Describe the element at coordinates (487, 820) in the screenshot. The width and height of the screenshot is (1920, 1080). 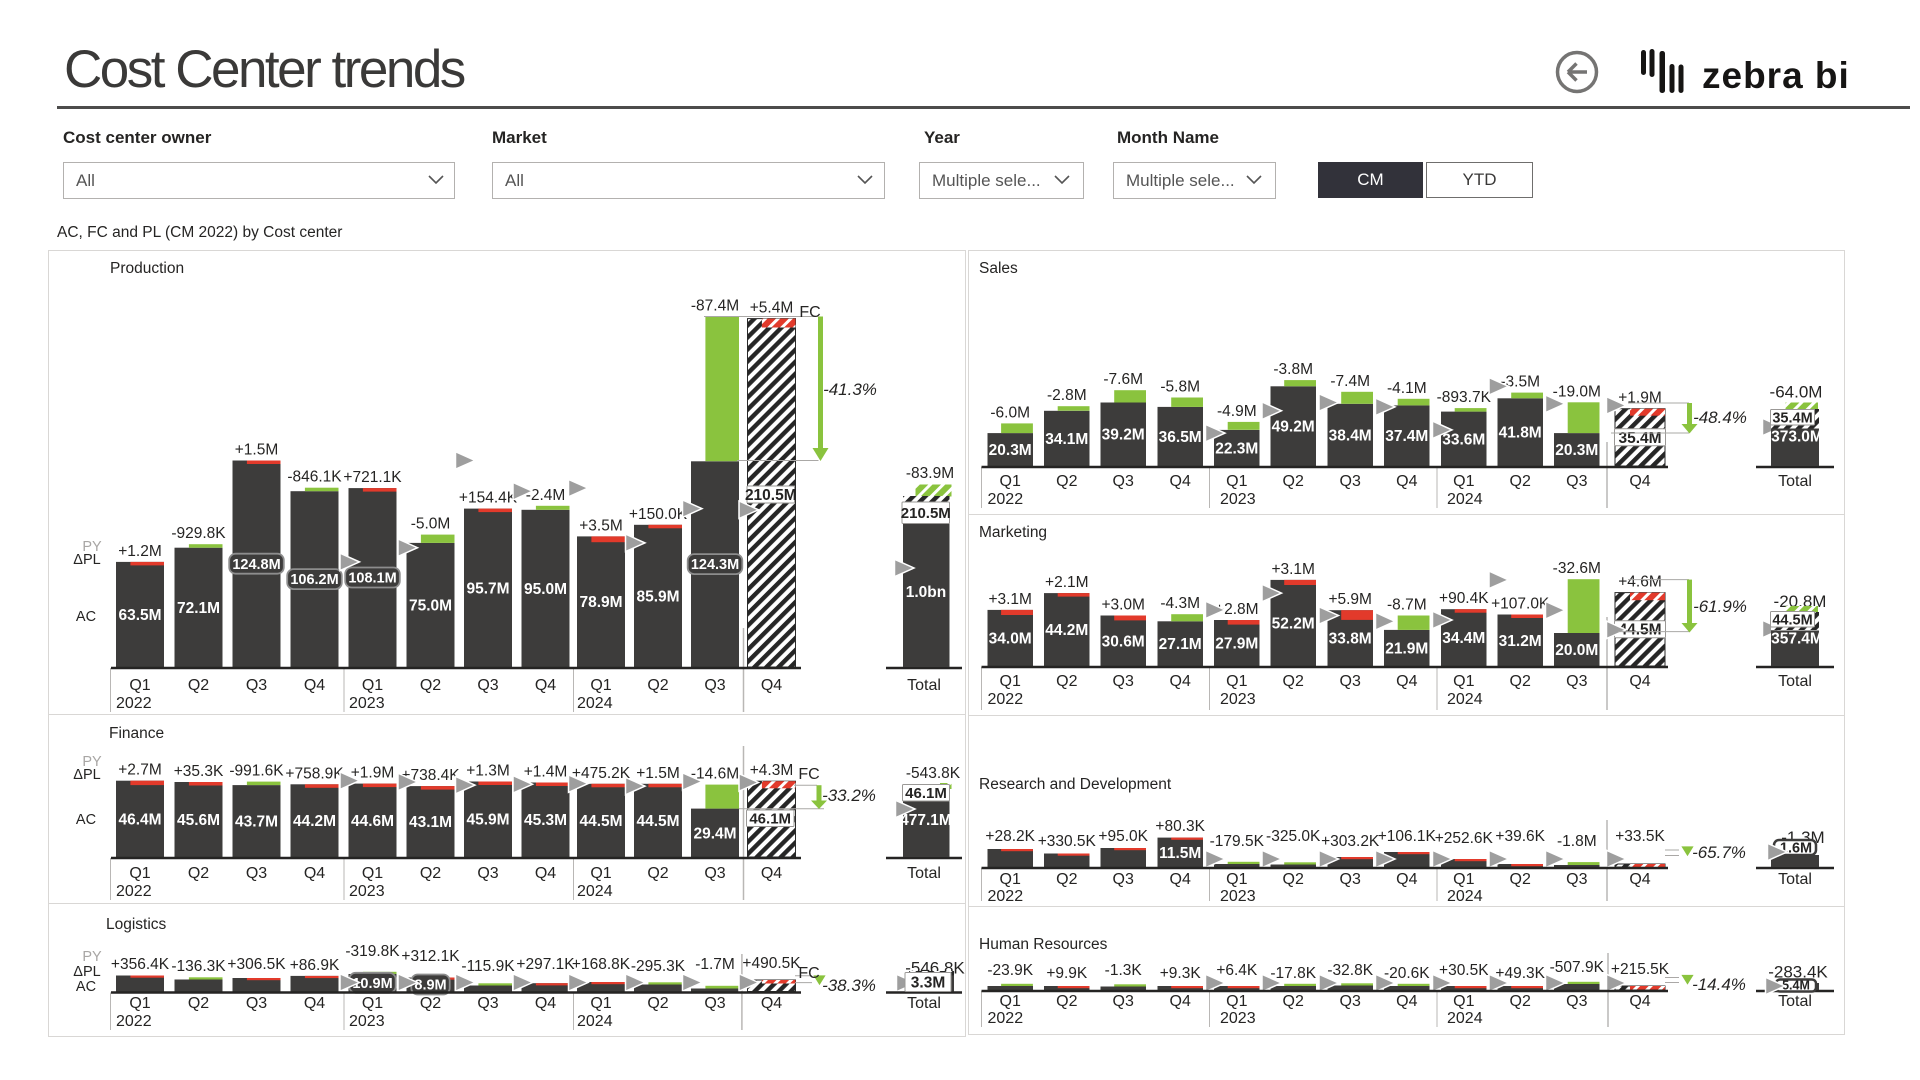
I see `svg-text: 45.9M` at that location.